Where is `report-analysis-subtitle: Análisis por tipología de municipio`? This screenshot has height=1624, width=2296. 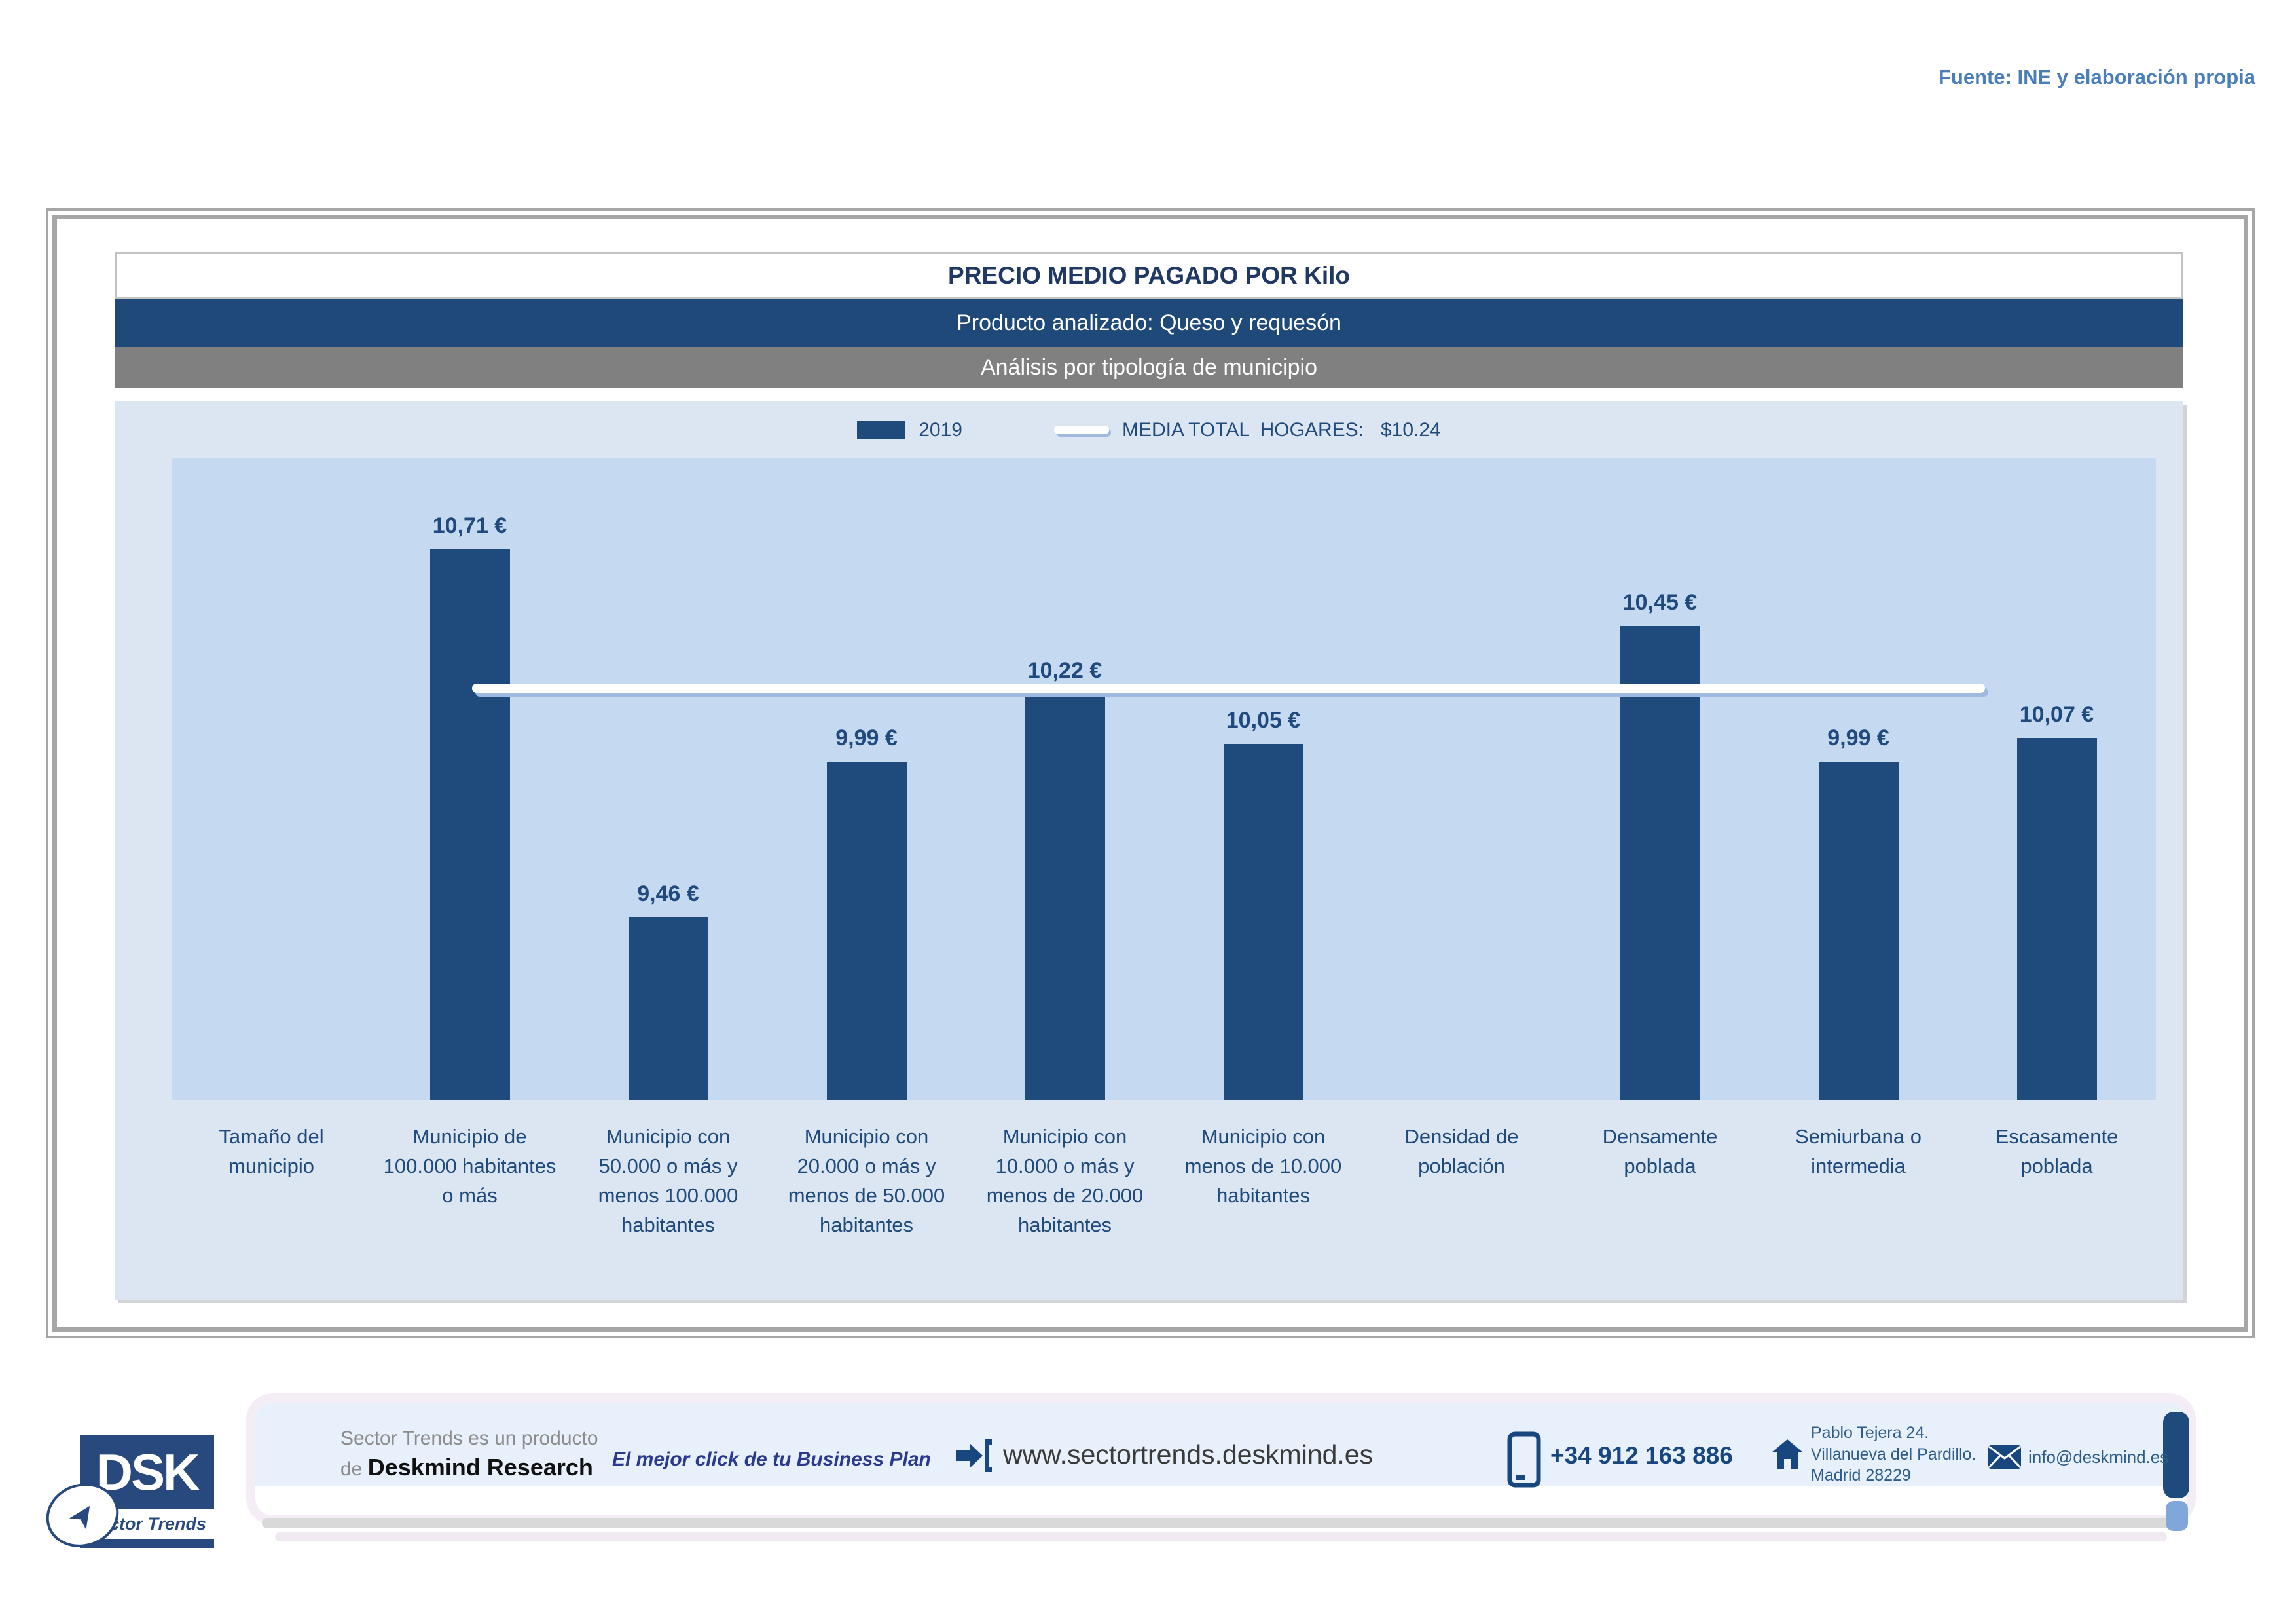 report-analysis-subtitle: Análisis por tipología de municipio is located at coordinates (1149, 367).